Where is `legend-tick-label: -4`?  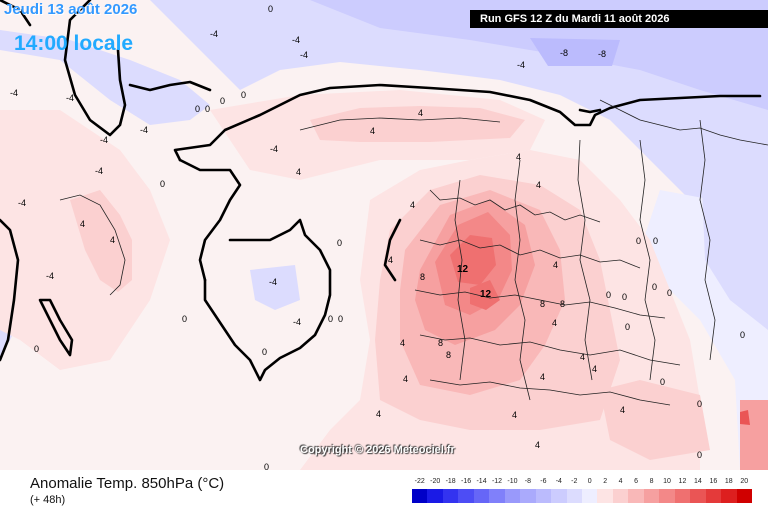
legend-tick-label: -4 is located at coordinates (558, 481).